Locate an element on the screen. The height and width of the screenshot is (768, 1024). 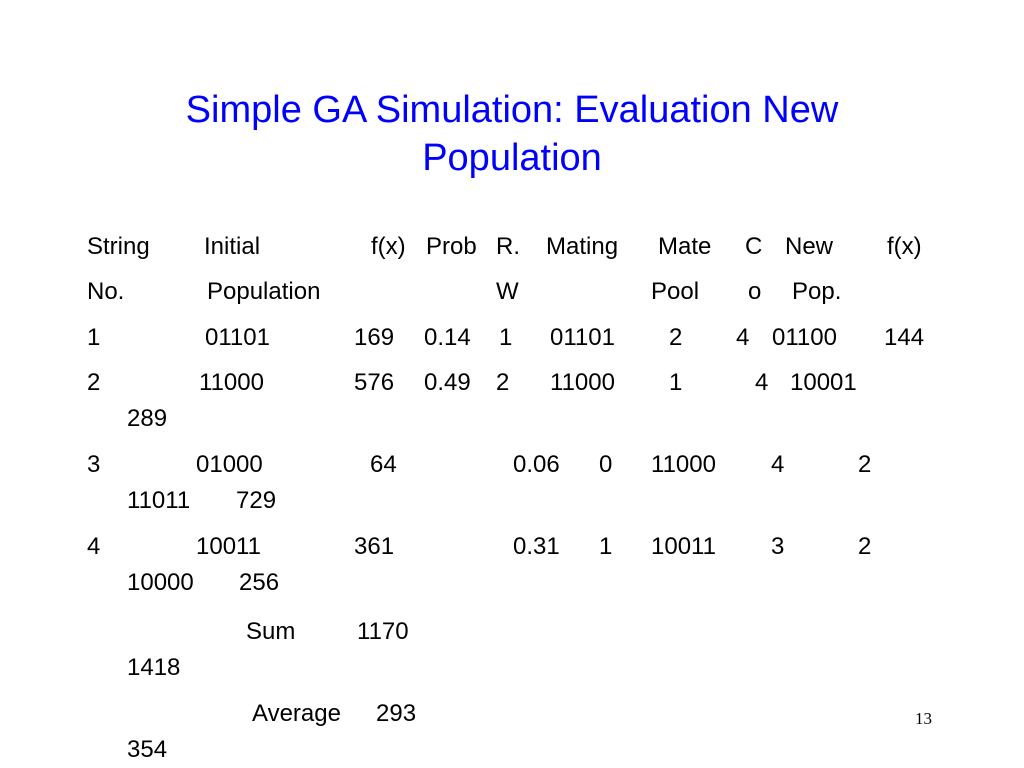
cell-no: 1 is located at coordinates (94, 337).